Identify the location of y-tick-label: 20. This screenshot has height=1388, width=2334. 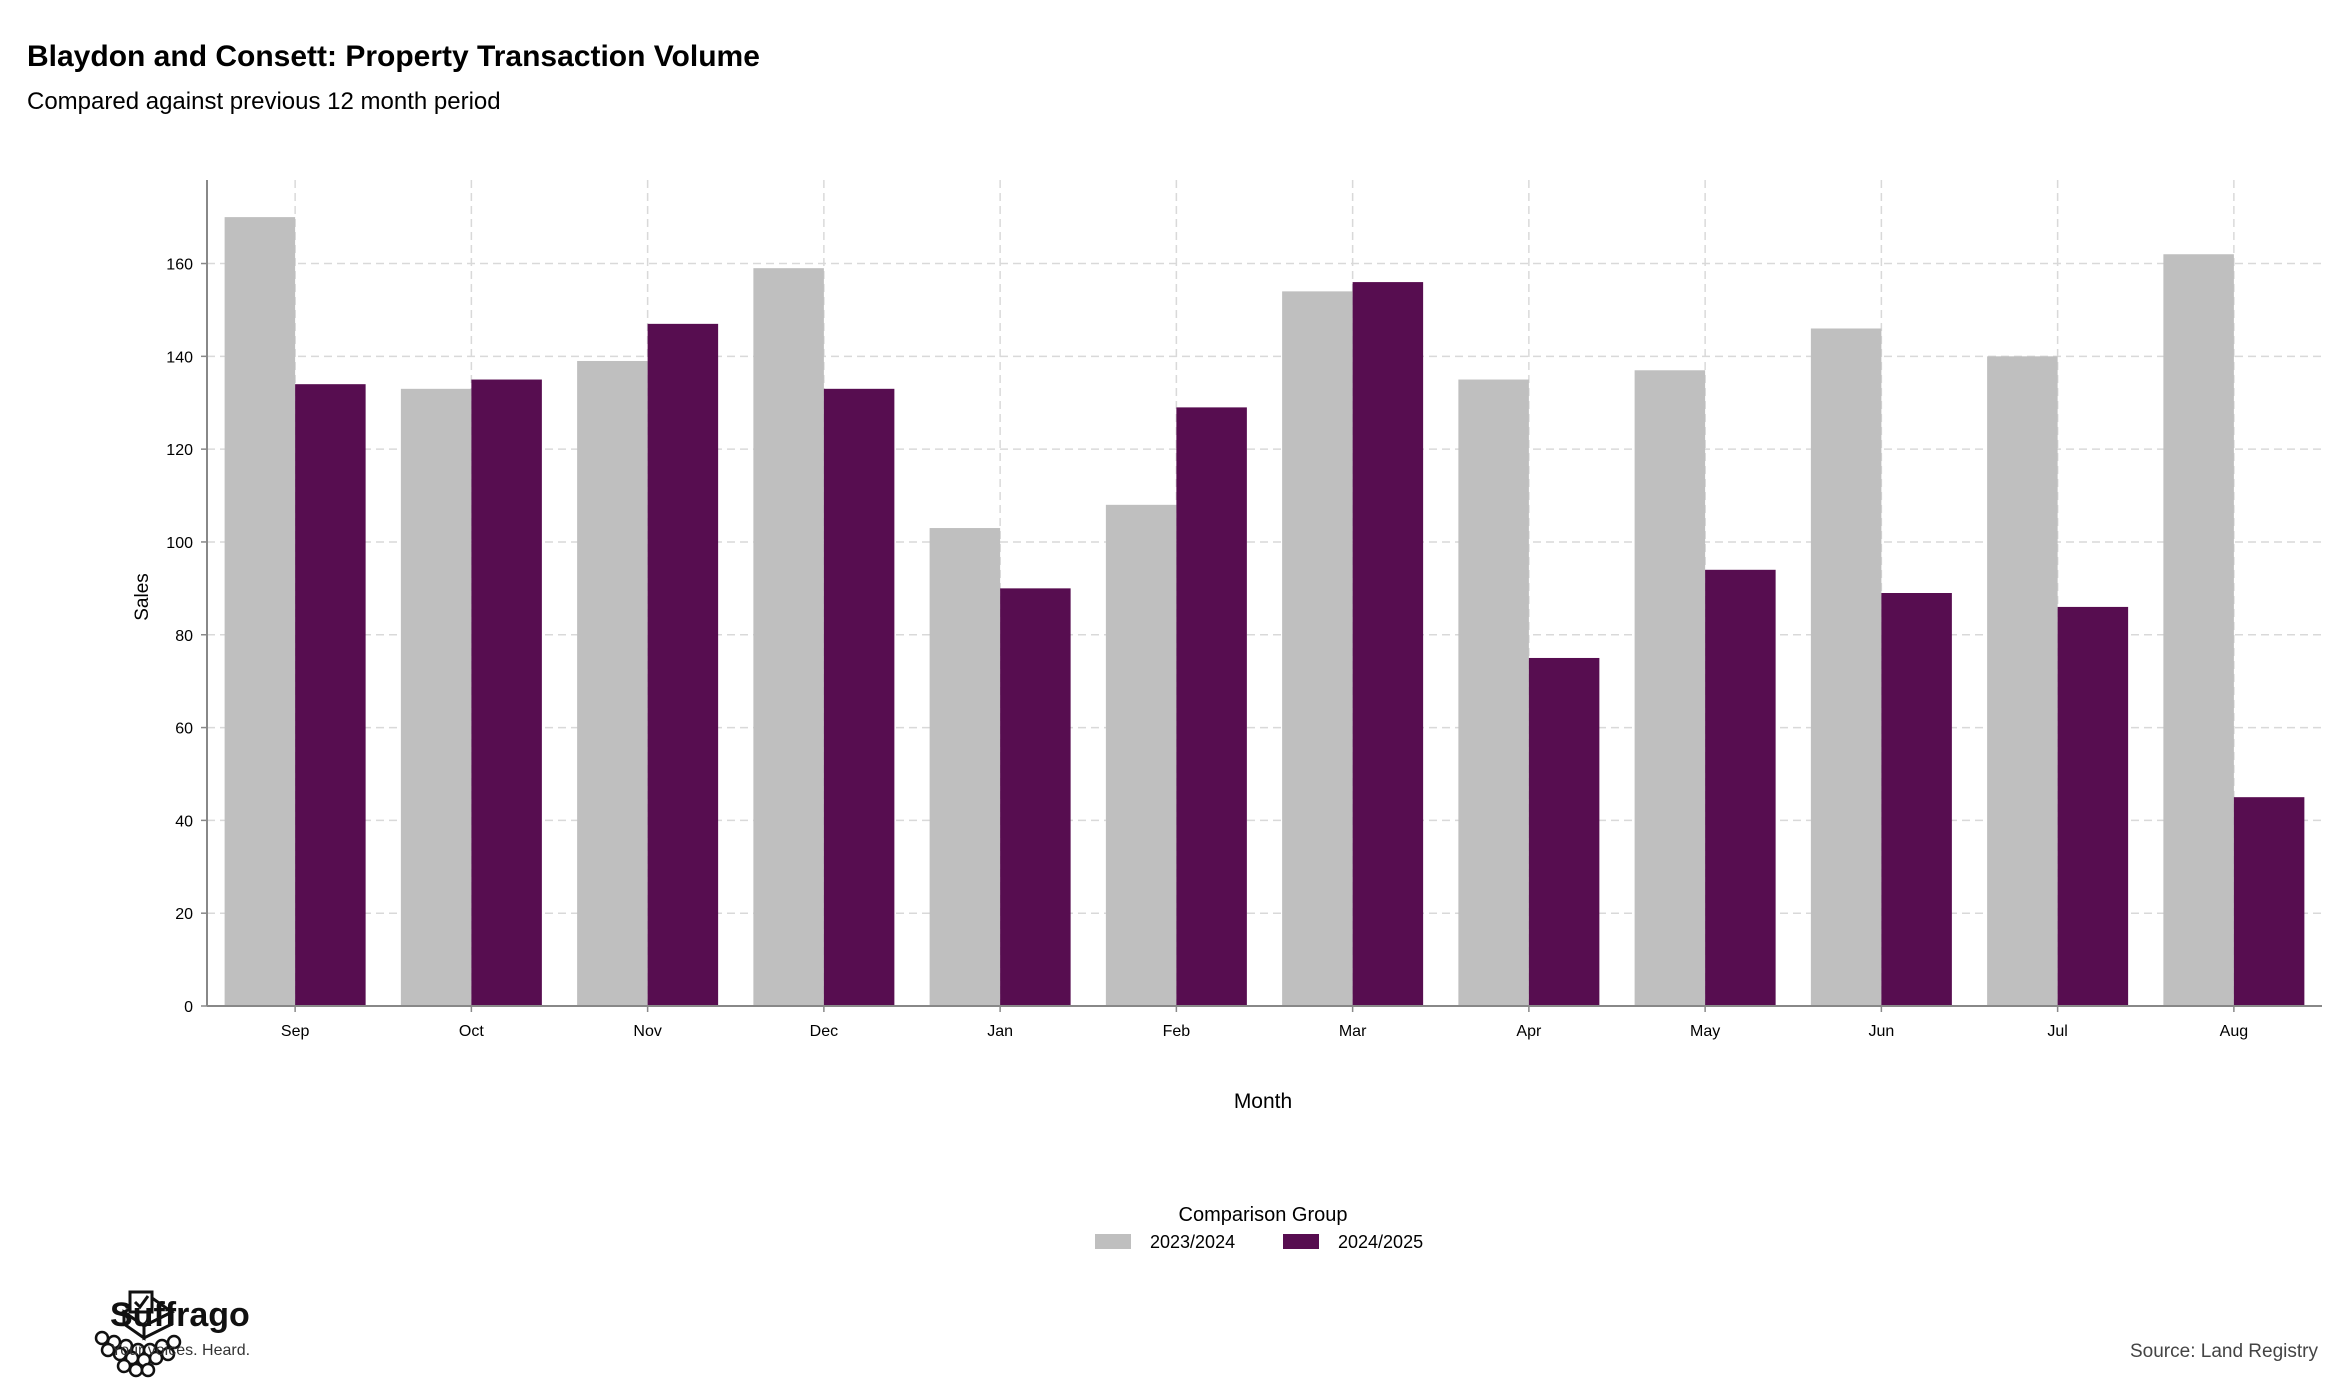
(184, 914).